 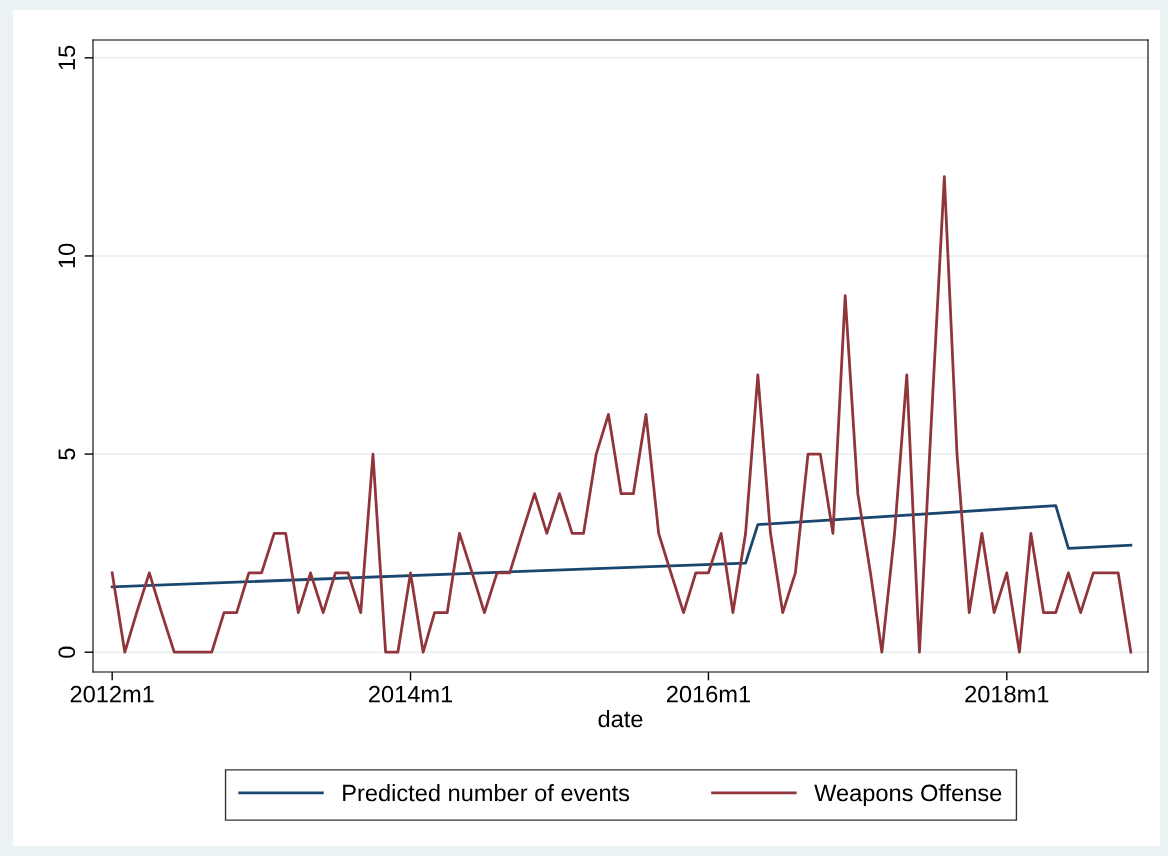 I want to click on y-tick-label: 15, so click(x=67, y=57).